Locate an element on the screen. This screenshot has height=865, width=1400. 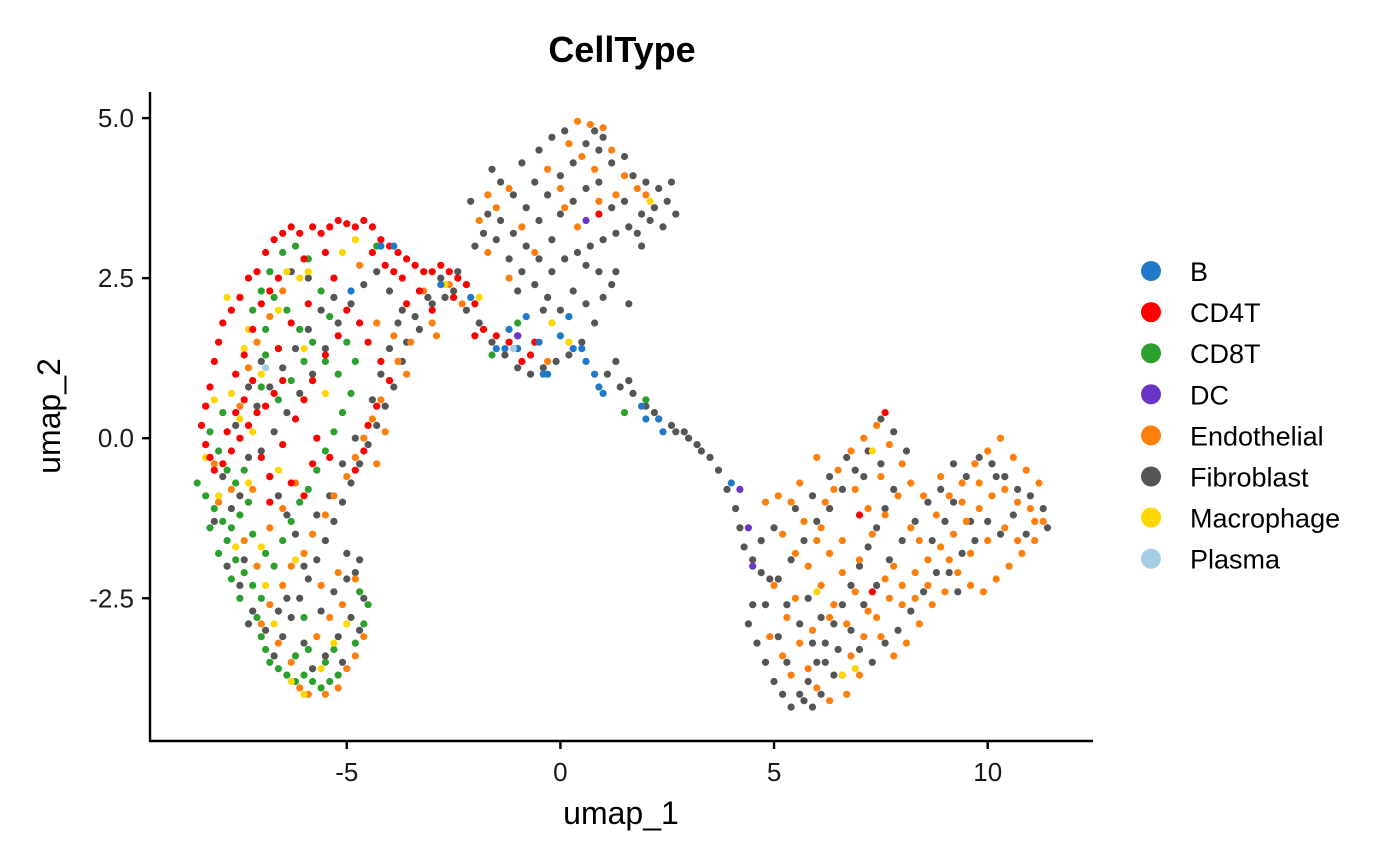
x-tick-label: 5 is located at coordinates (774, 772).